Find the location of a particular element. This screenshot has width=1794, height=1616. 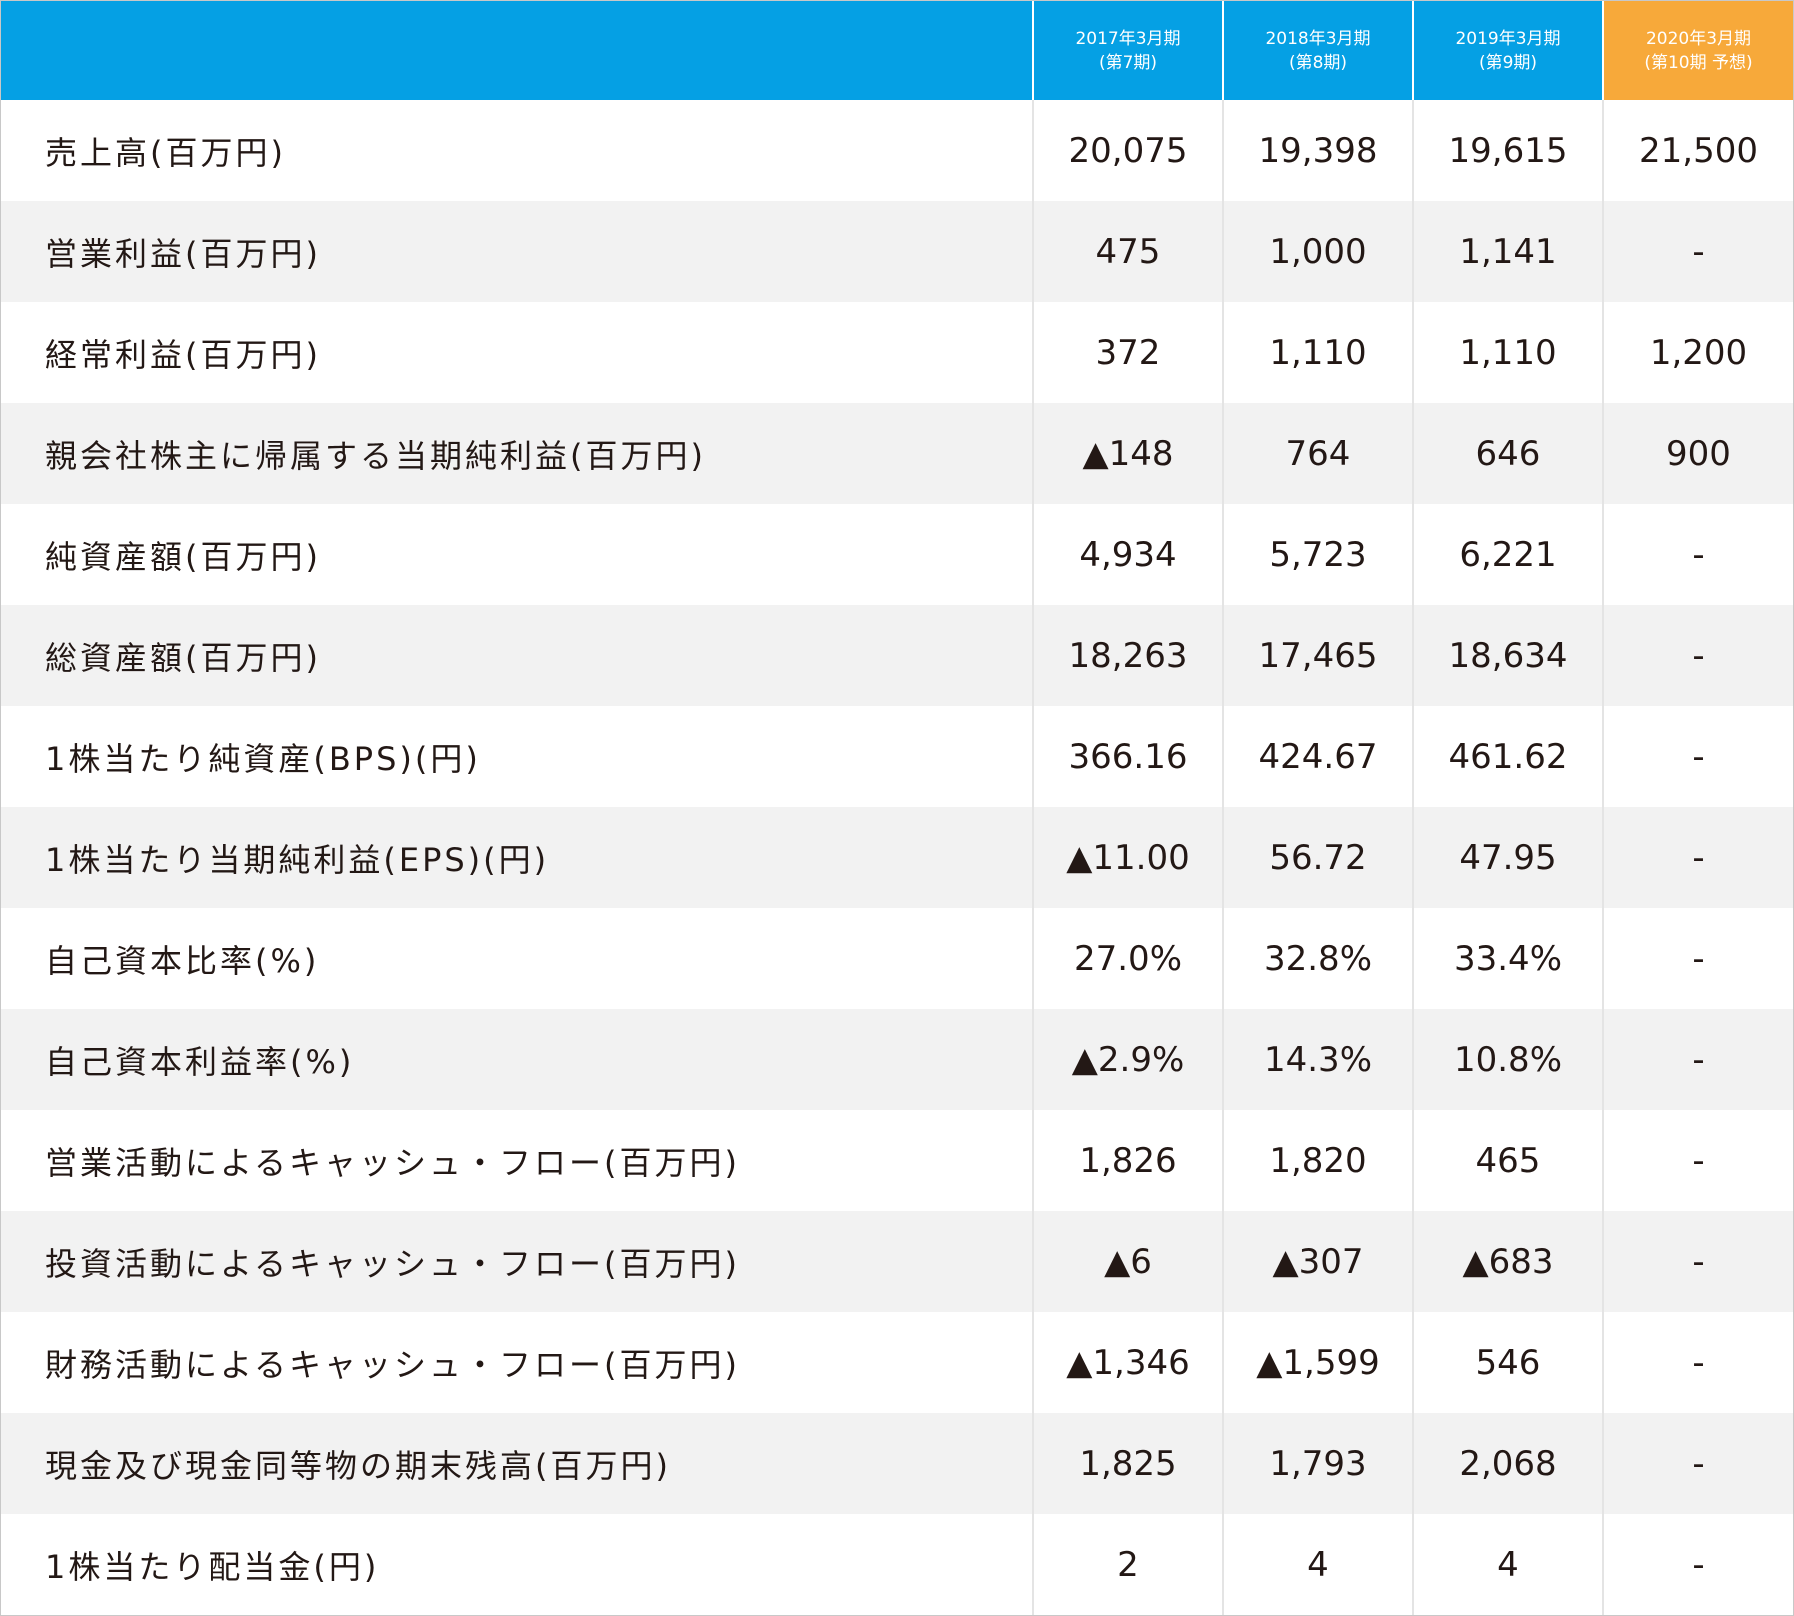

header-term-label: (第10期 予想) is located at coordinates (1698, 62).